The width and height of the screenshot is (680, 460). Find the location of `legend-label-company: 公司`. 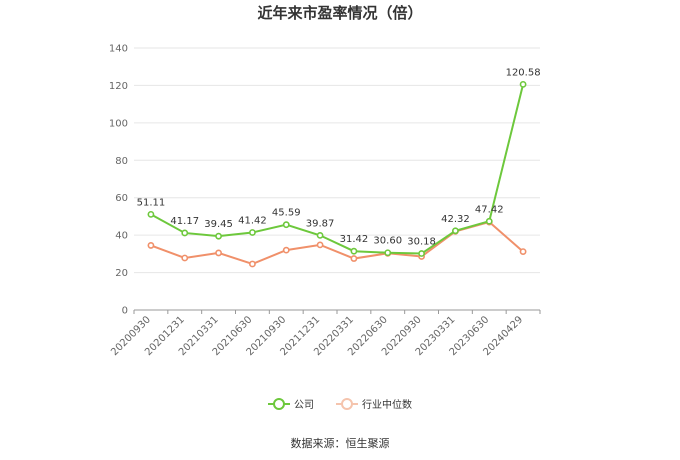

legend-label-company: 公司 is located at coordinates (304, 405).